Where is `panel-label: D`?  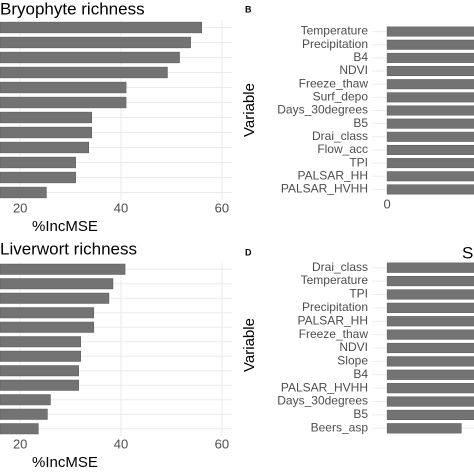 panel-label: D is located at coordinates (248, 252).